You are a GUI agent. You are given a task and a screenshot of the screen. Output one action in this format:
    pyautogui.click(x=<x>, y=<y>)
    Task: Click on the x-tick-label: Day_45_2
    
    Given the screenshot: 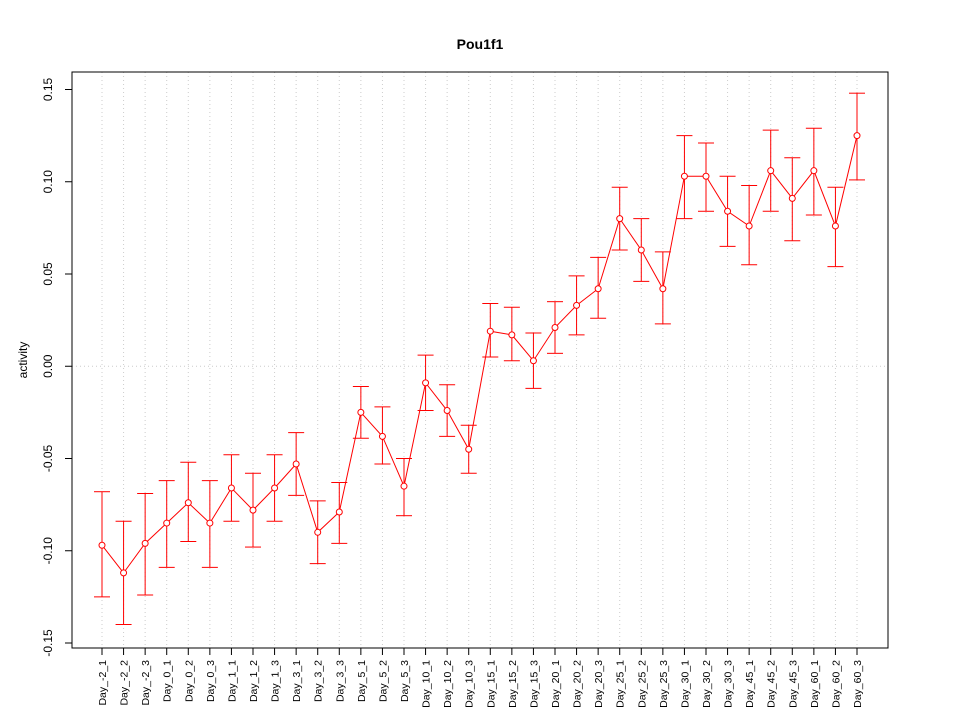 What is the action you would take?
    pyautogui.click(x=772, y=684)
    